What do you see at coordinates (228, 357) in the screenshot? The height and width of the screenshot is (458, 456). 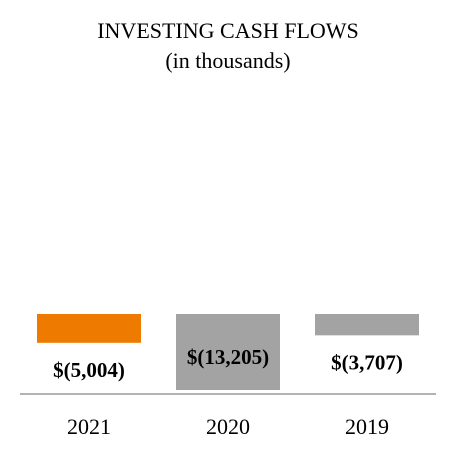 I see `value-label-2020: $(13,205)` at bounding box center [228, 357].